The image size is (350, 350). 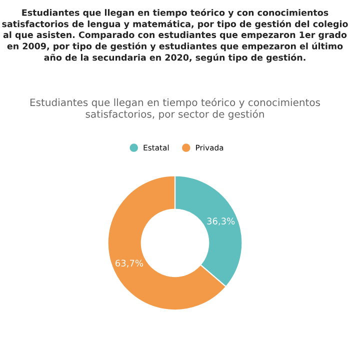 What do you see at coordinates (221, 222) in the screenshot?
I see `data-label: 36,3%` at bounding box center [221, 222].